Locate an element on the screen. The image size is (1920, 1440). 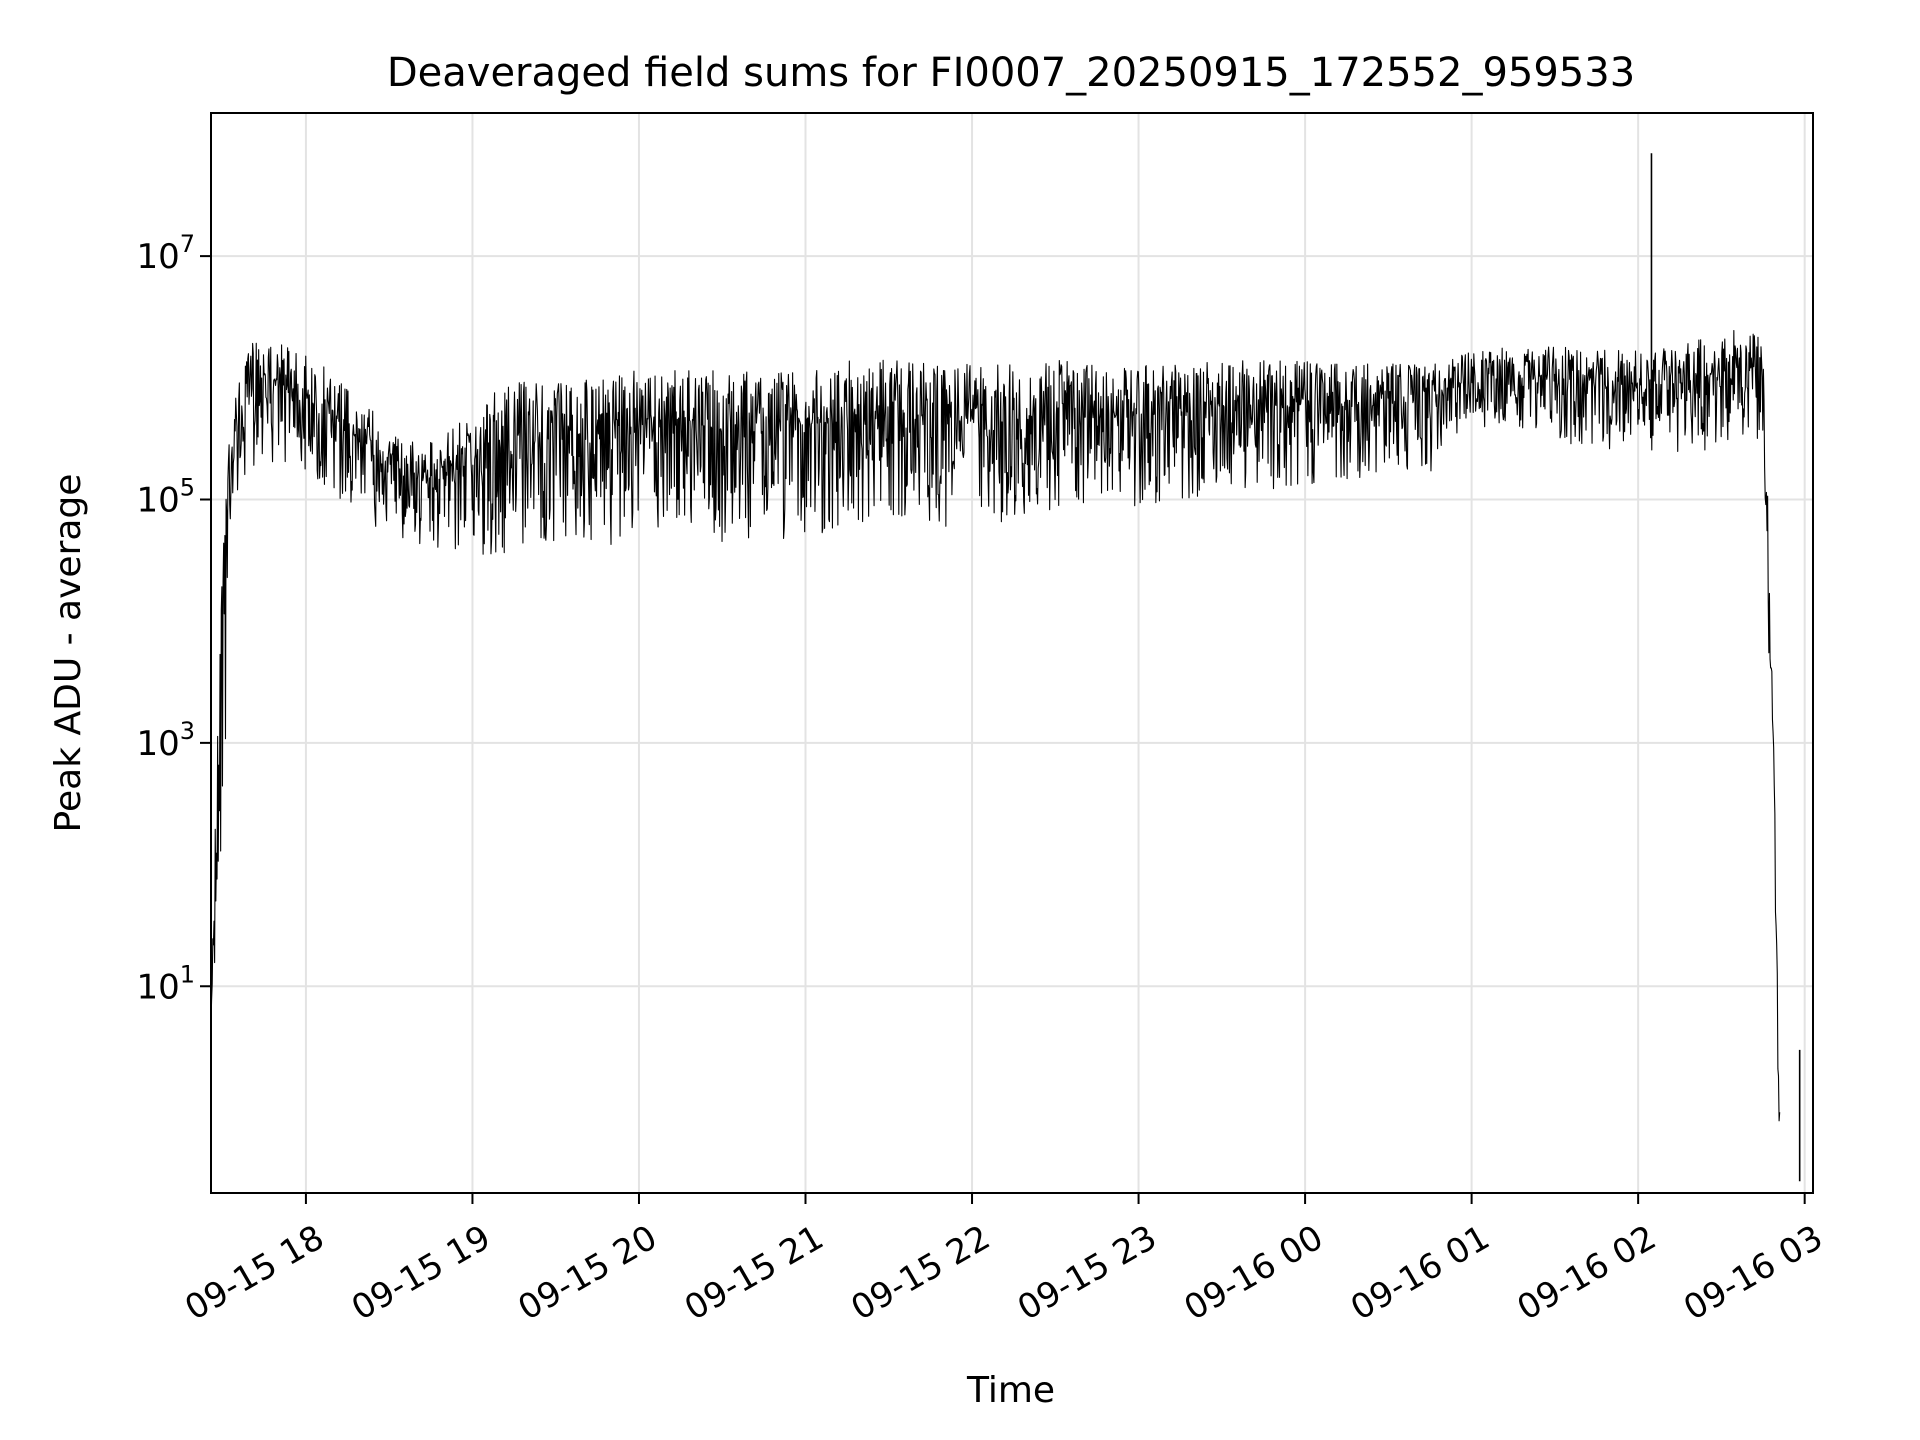
y-tick-label: 10³ is located at coordinates (165, 740).